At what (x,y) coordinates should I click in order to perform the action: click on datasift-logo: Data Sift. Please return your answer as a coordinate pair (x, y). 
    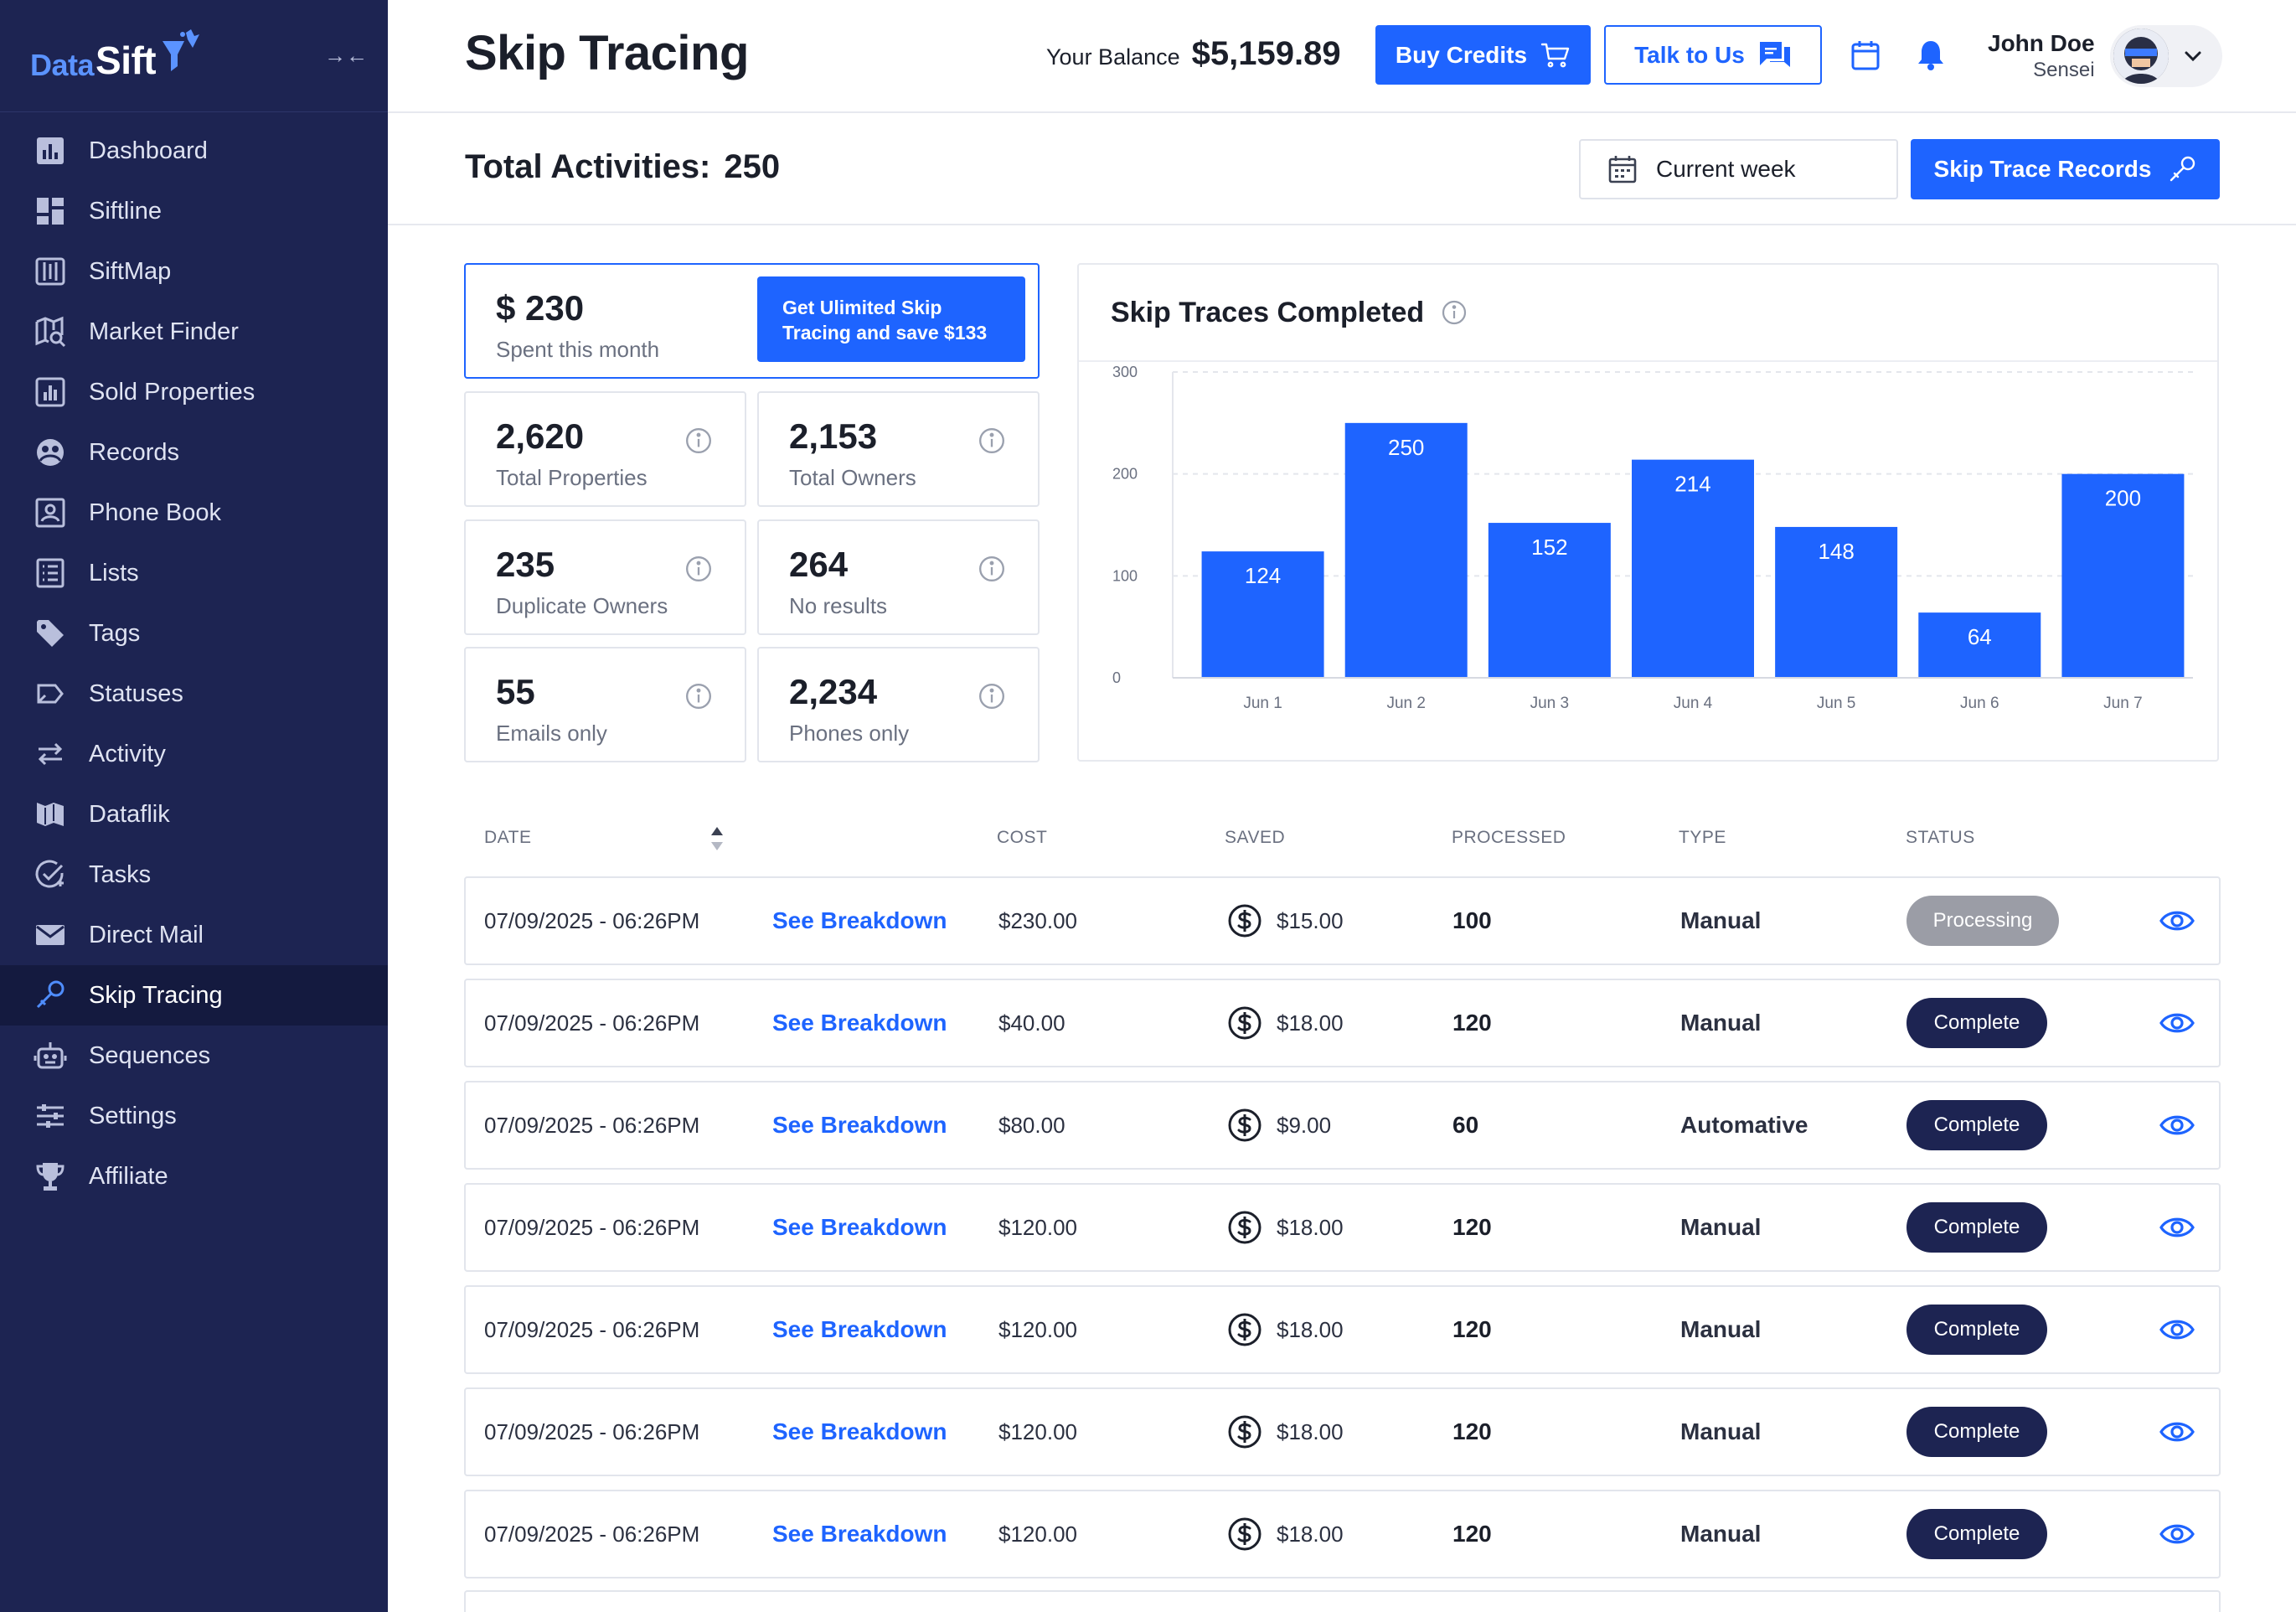
    Looking at the image, I should click on (115, 56).